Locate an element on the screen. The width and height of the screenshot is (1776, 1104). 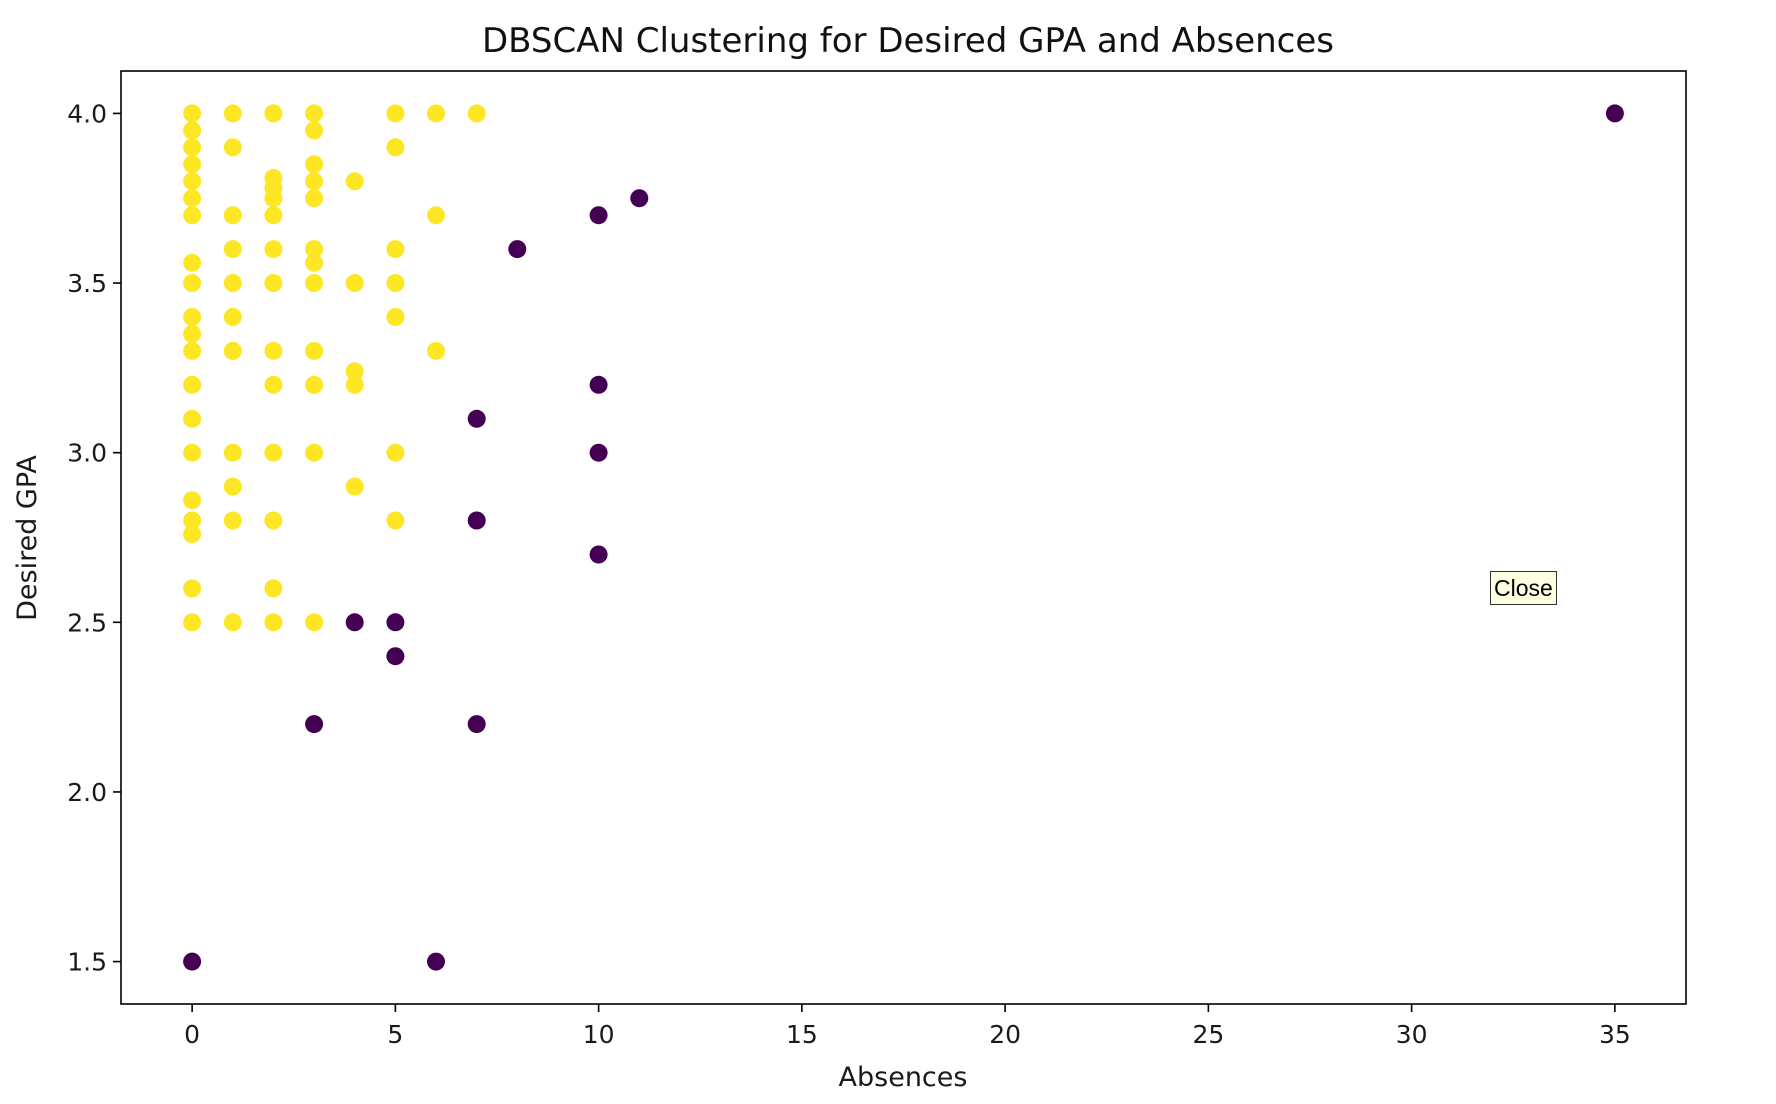
x-tick-label: 10 is located at coordinates (599, 1034).